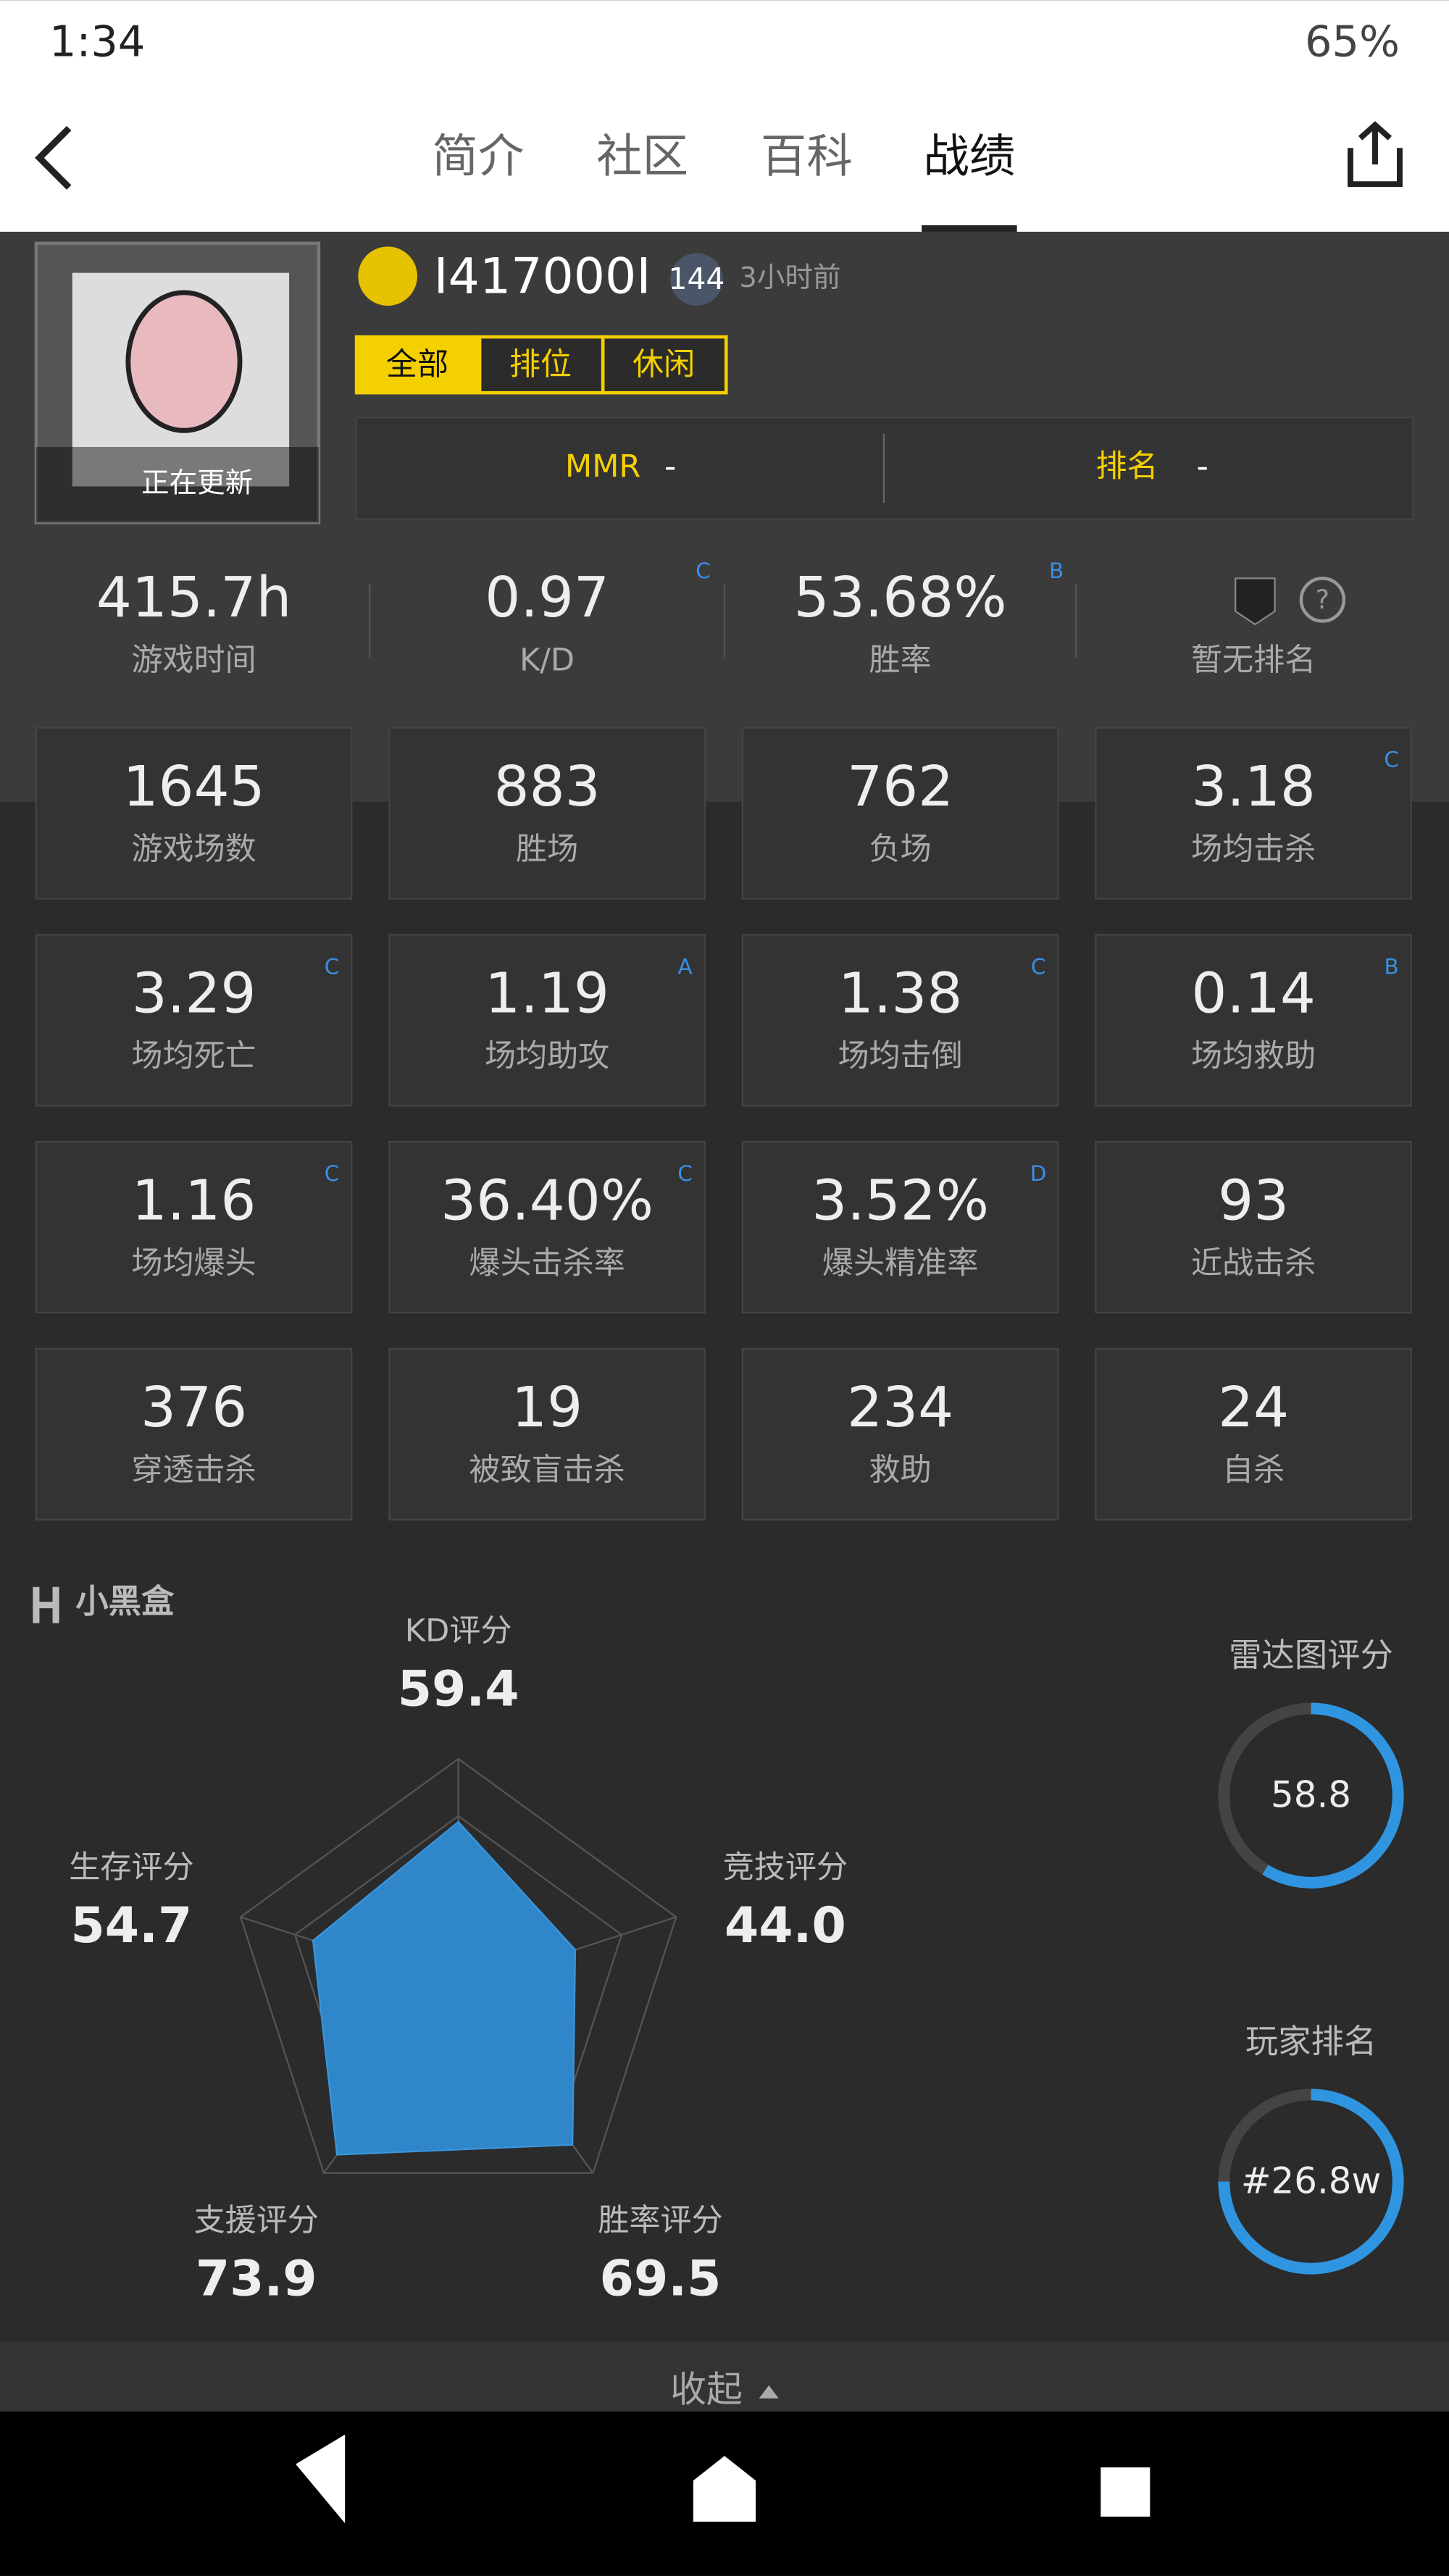 This screenshot has width=1449, height=2576. I want to click on rank-value: -, so click(1203, 466).